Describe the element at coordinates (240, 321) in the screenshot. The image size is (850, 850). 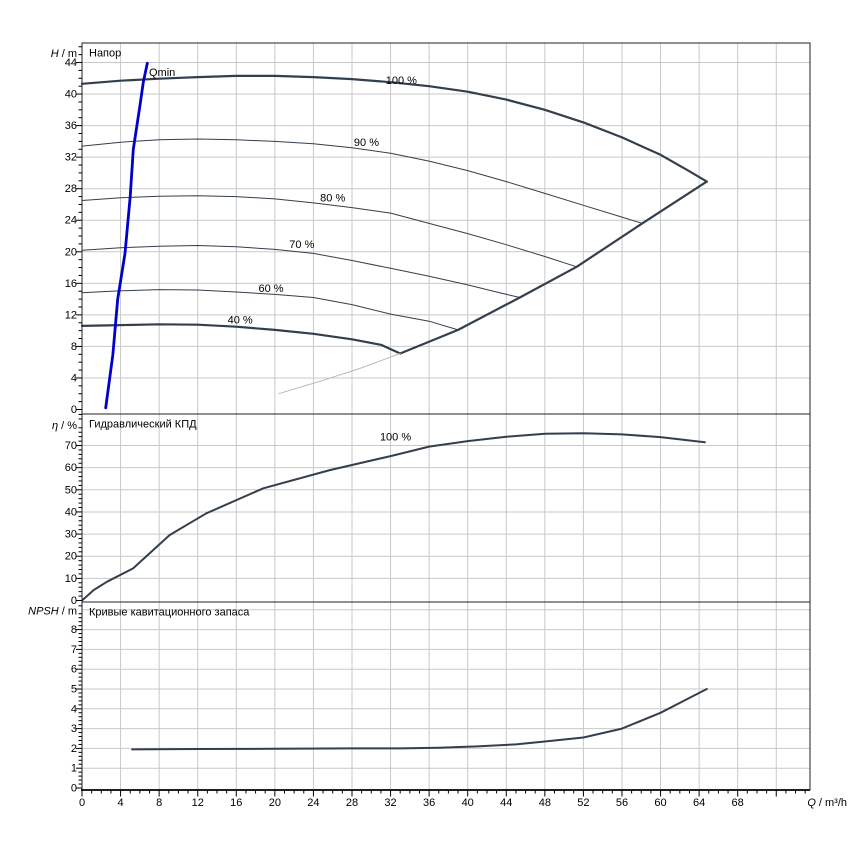
I see `curve-label-head-5: 40 %` at that location.